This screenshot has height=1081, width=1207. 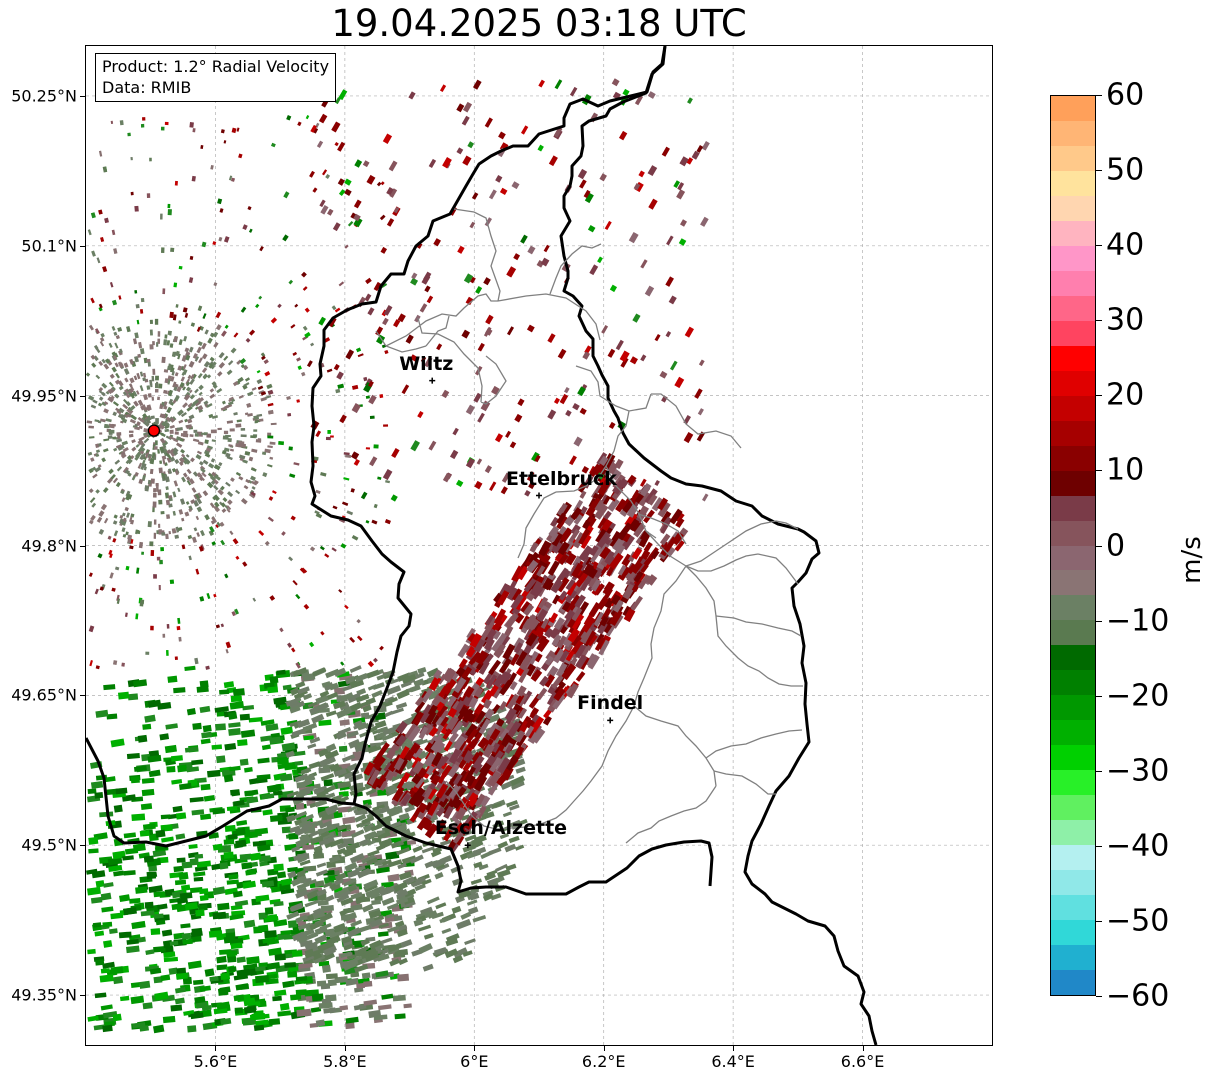 What do you see at coordinates (1125, 395) in the screenshot?
I see `colorbar-tick-label: 20` at bounding box center [1125, 395].